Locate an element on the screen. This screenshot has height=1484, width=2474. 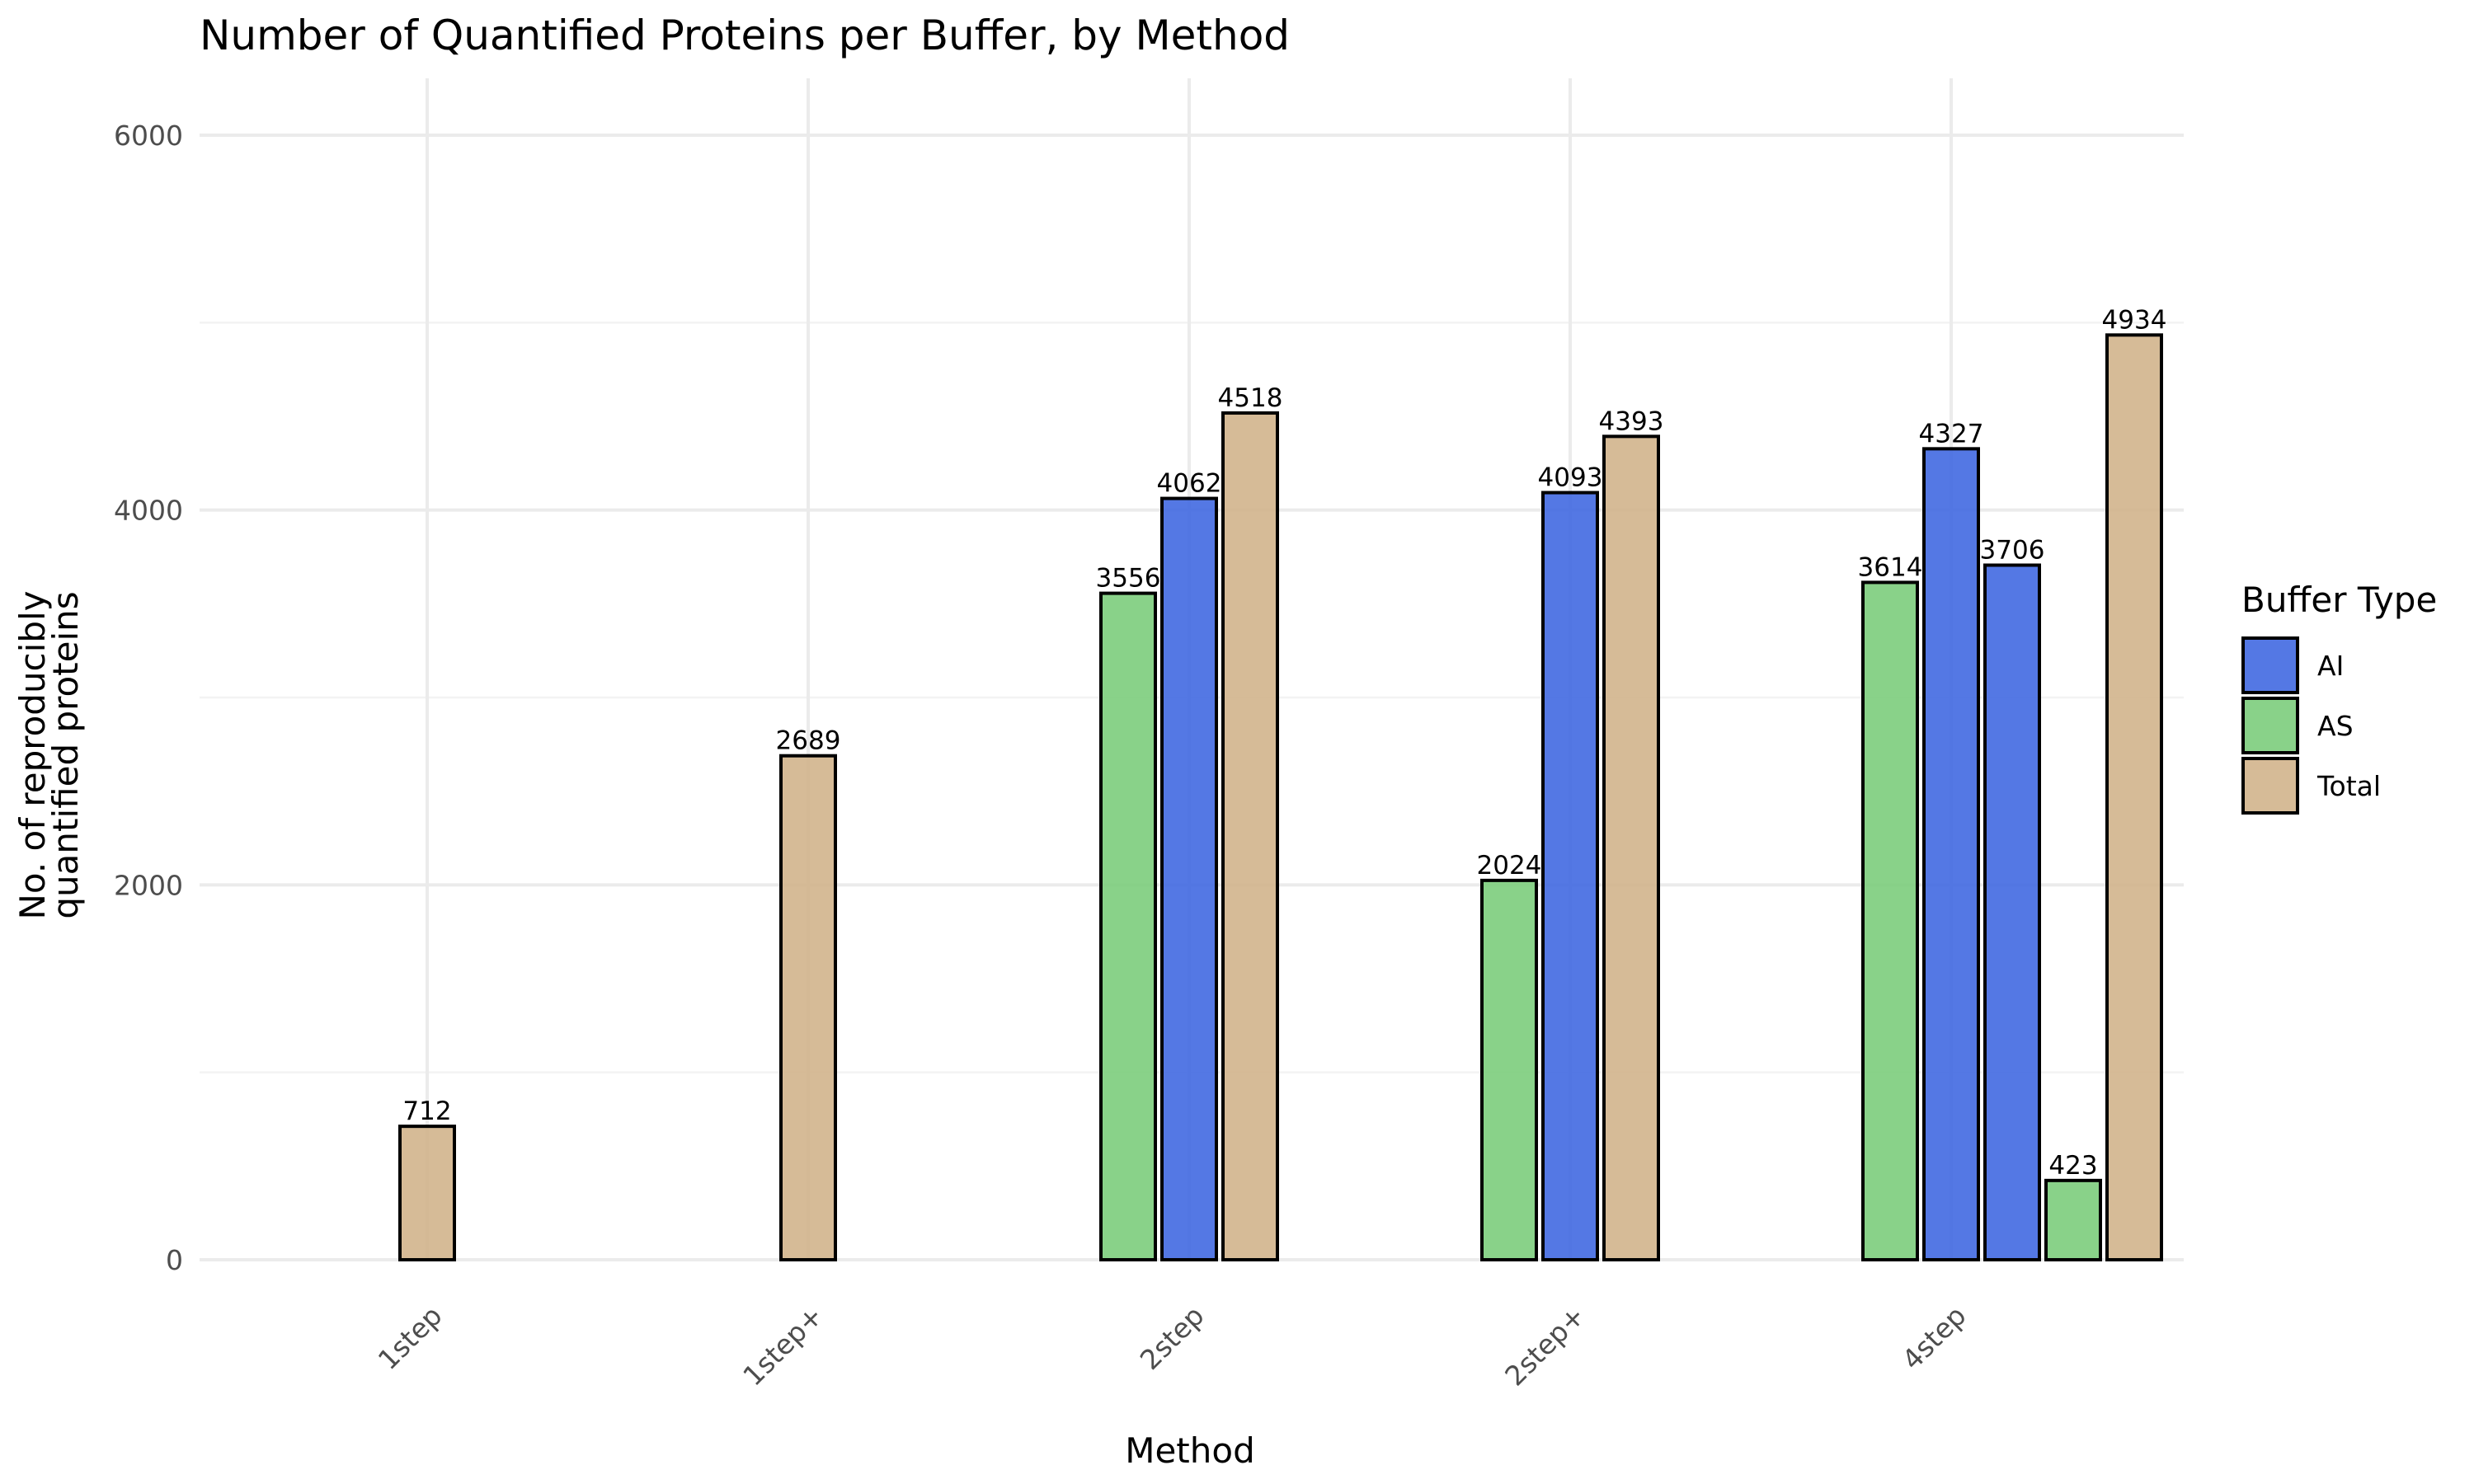
legend-label-AS: AS is located at coordinates (2335, 726).